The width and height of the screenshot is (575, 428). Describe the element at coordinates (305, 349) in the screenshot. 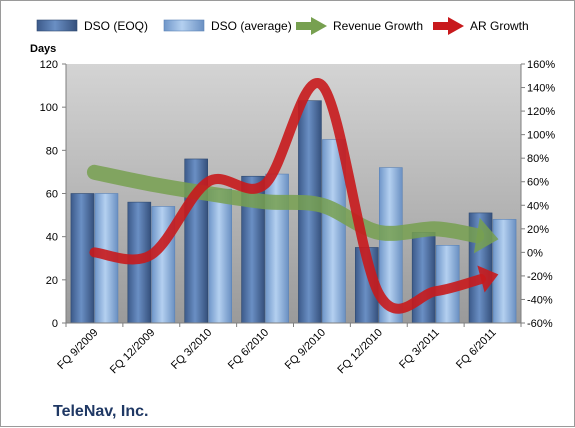

I see `x-tick-label: FQ 9/2010` at that location.